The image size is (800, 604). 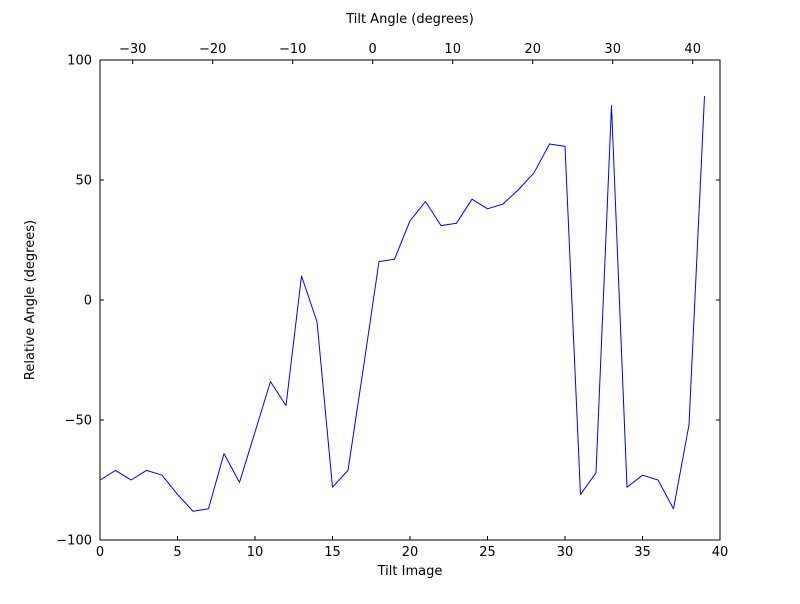 I want to click on y-tick-label: −100, so click(x=74, y=541).